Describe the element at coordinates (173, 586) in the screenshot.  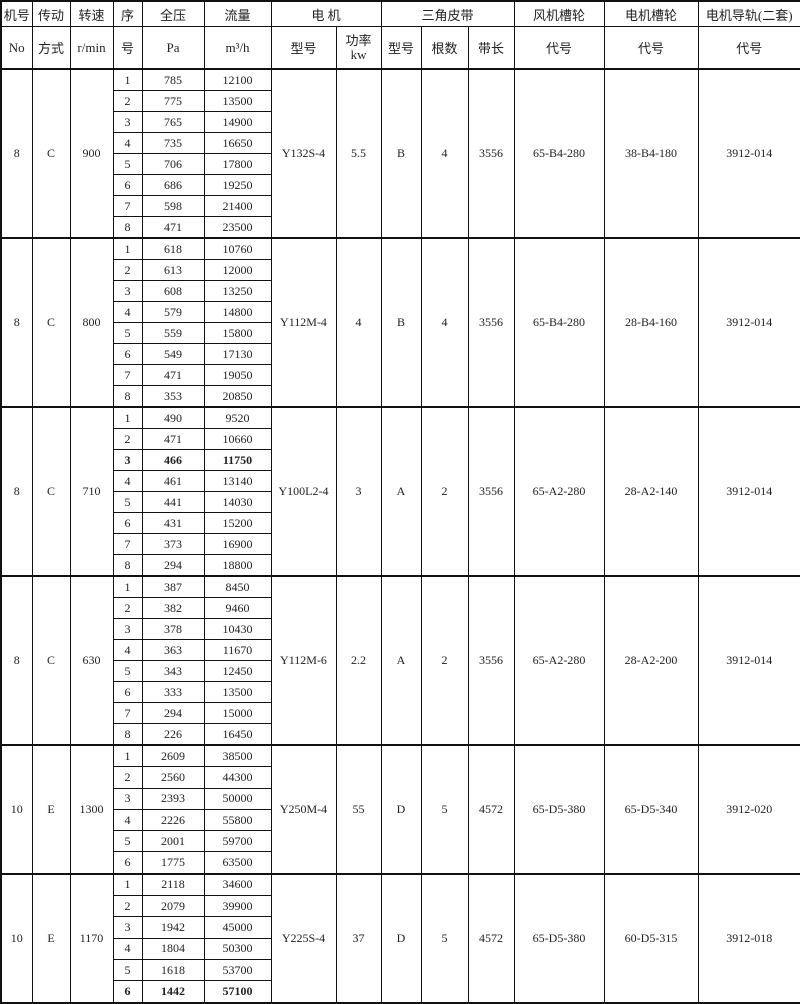
I see `pressure-cell: 387` at that location.